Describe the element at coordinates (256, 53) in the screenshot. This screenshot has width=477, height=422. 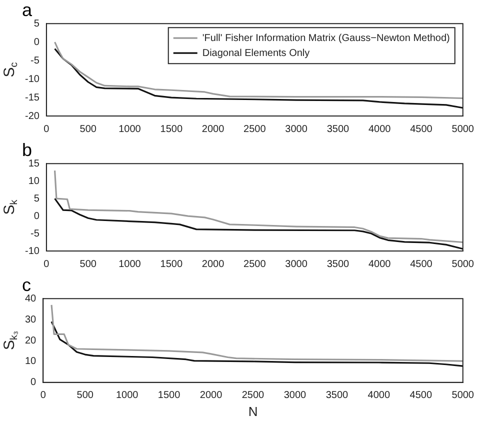
I see `legend-label: Diagonal Elements Only` at that location.